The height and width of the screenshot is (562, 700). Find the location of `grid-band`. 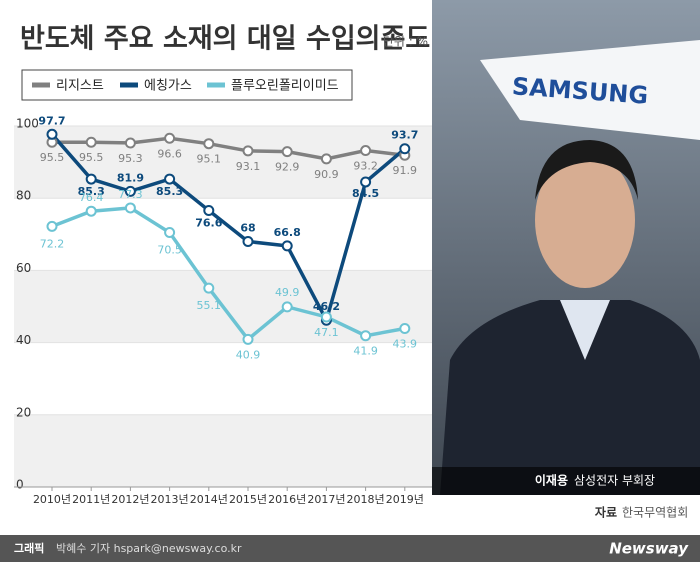

grid-band is located at coordinates (223, 450).